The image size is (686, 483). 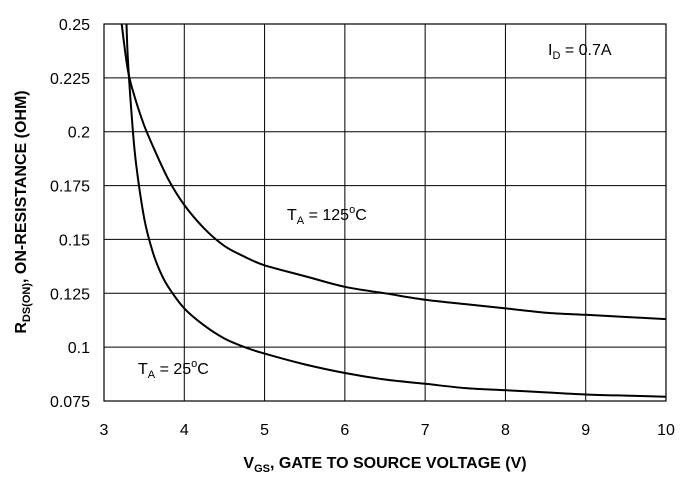 I want to click on y-tick-labels: 0.25 0.225 0.2 0.175 0.15 0.125 0.1 0.075, so click(x=70, y=214).